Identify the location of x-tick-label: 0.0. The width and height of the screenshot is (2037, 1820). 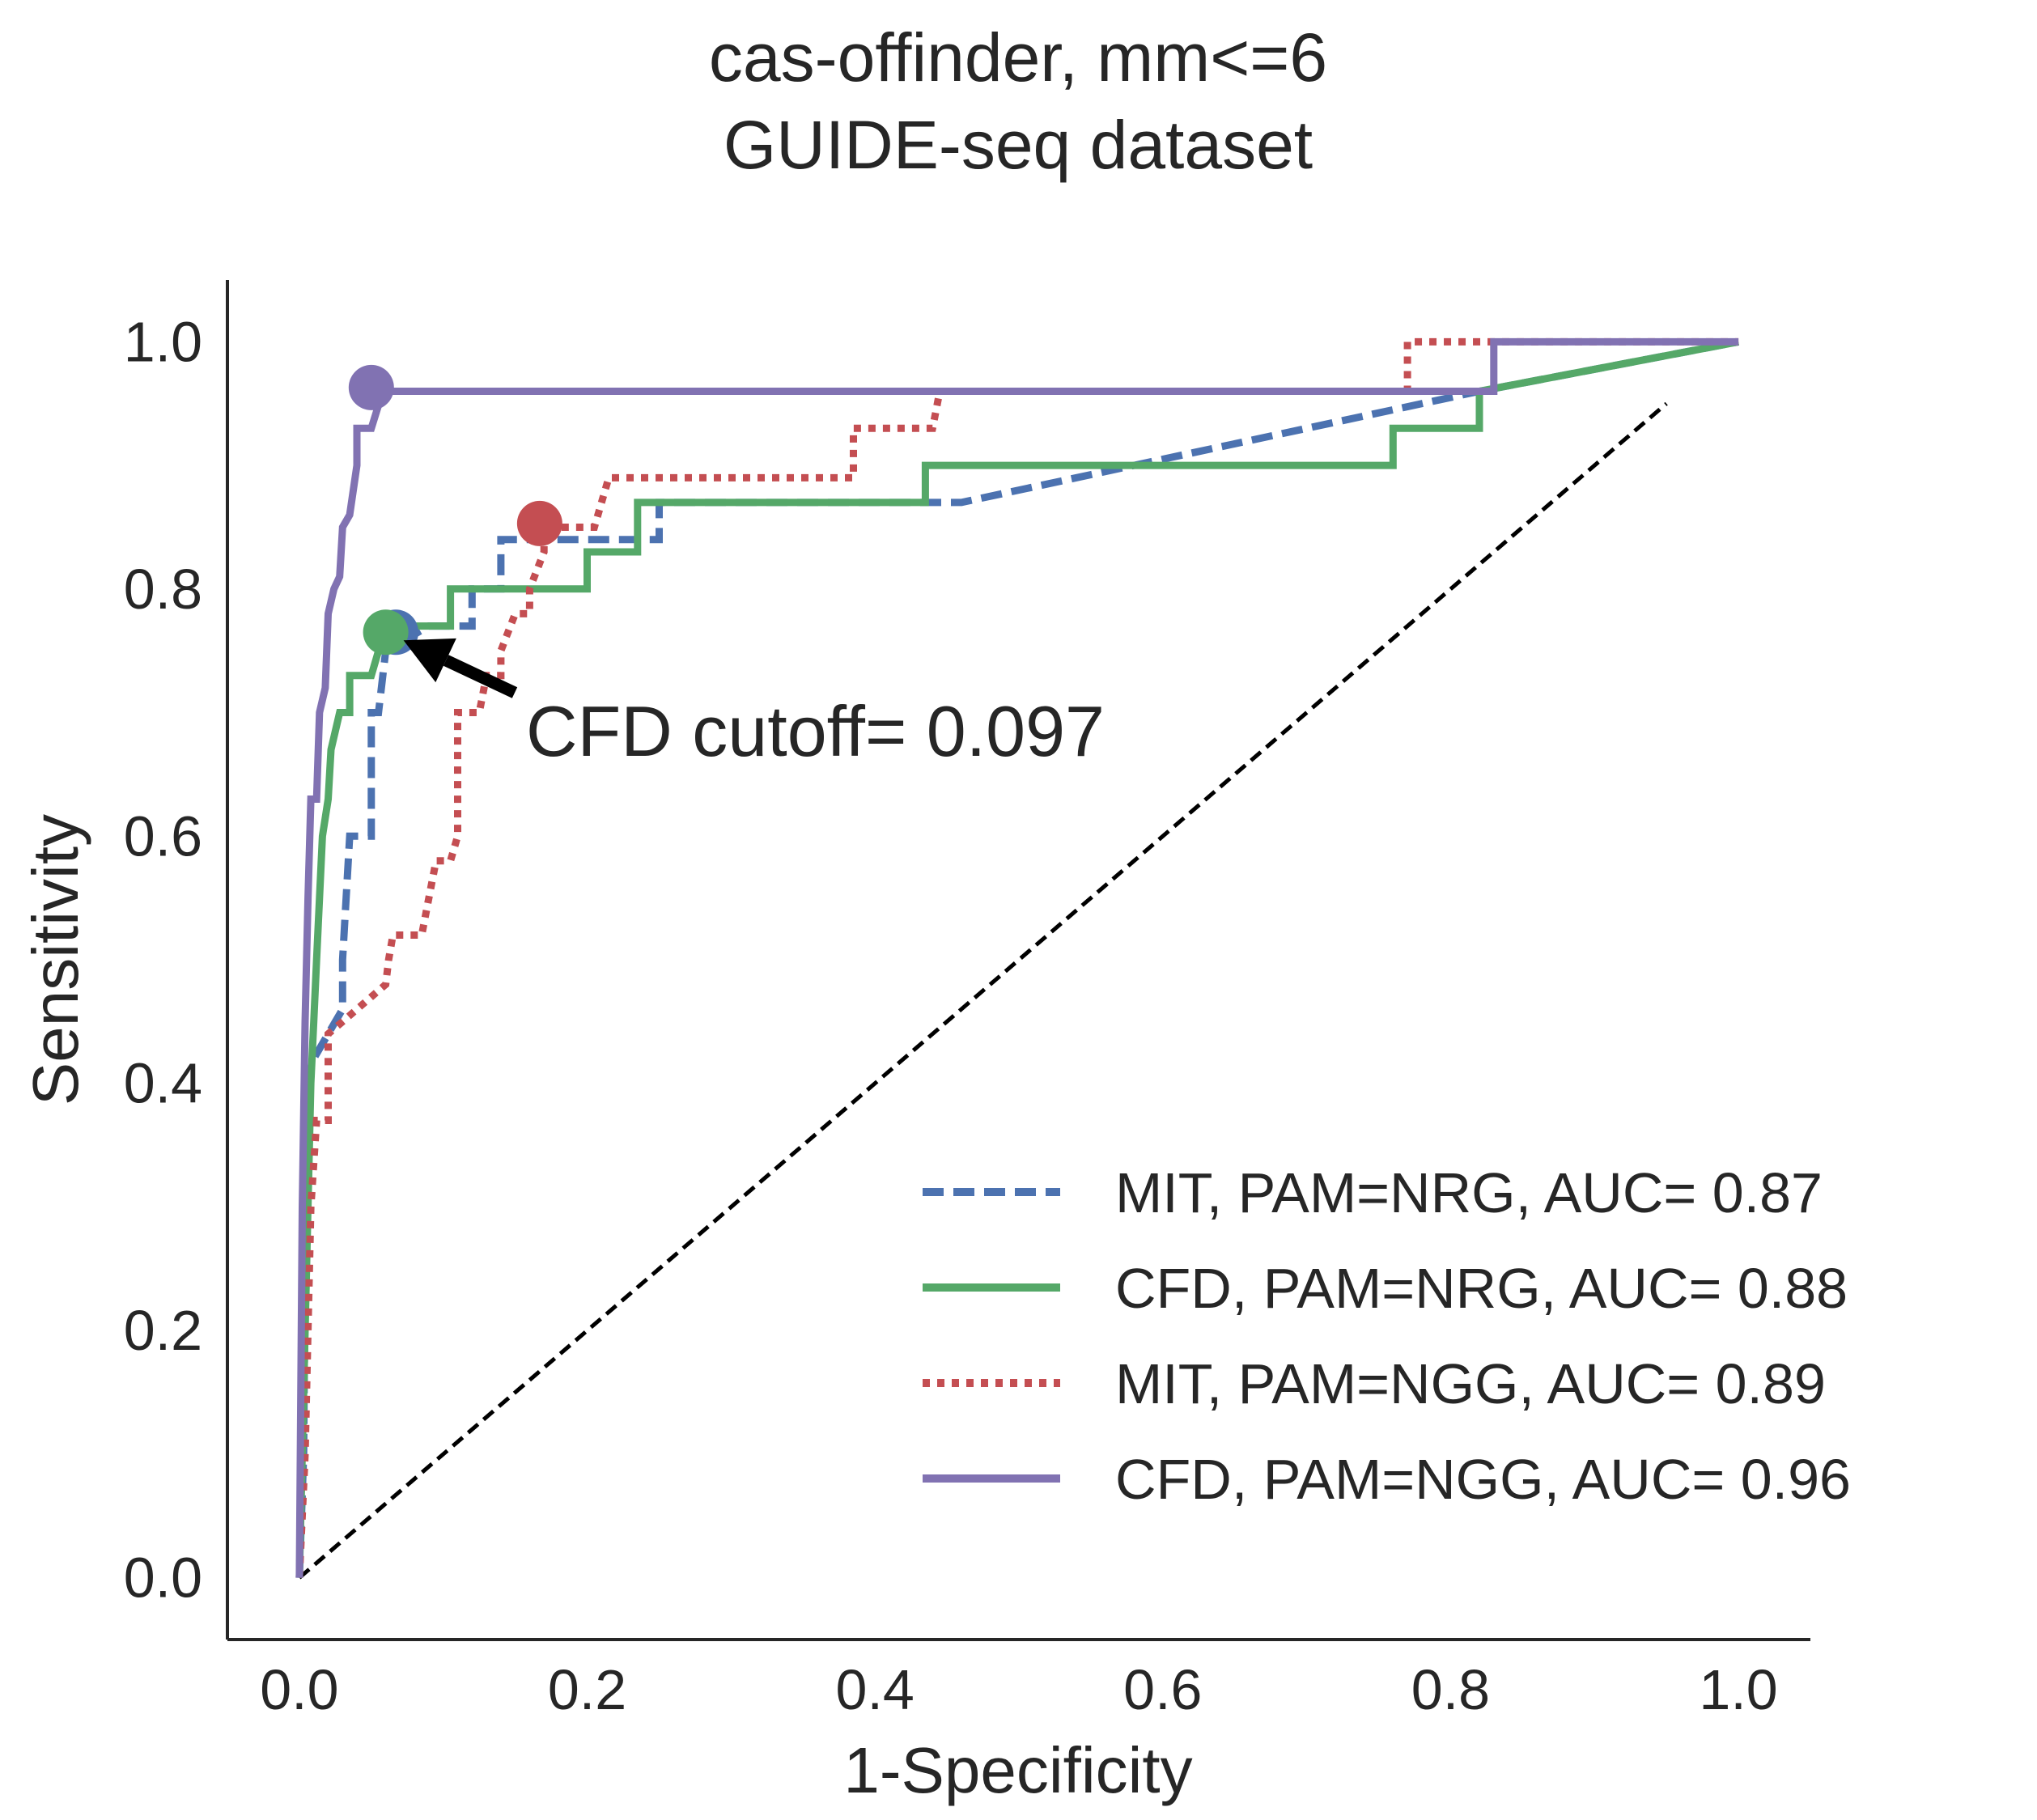
(299, 1690).